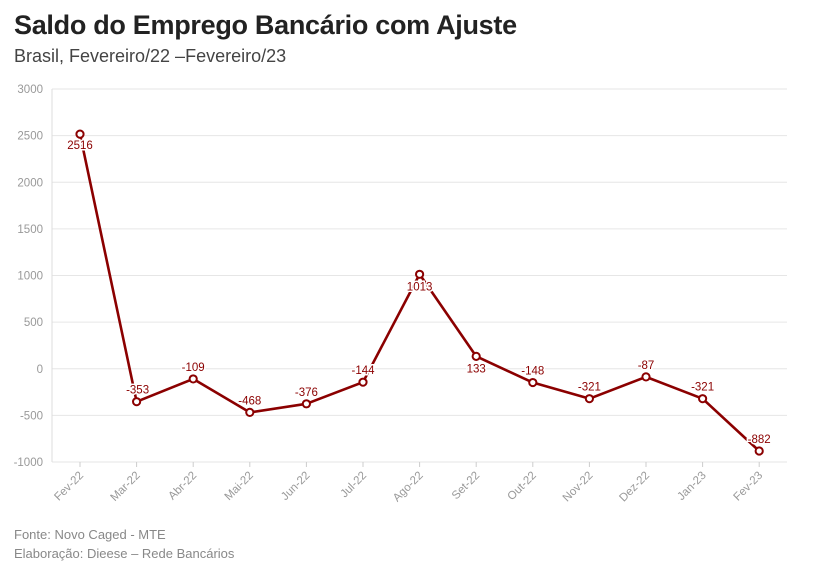  What do you see at coordinates (69, 487) in the screenshot?
I see `x-tick-label: Fev-22` at bounding box center [69, 487].